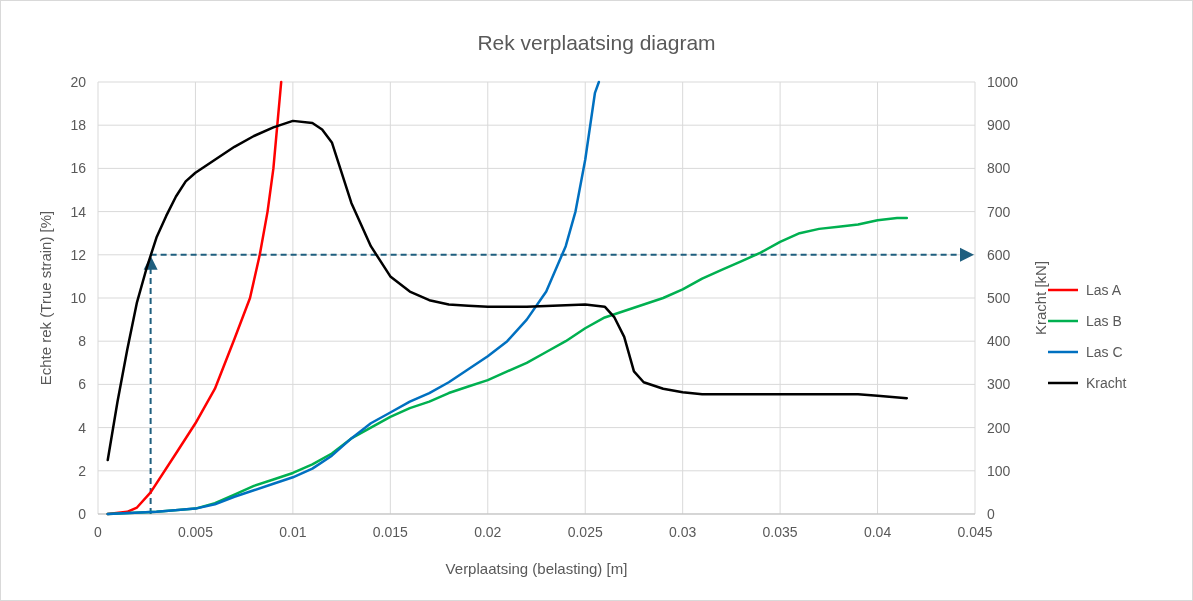  I want to click on y2-tick-label: 100, so click(999, 470).